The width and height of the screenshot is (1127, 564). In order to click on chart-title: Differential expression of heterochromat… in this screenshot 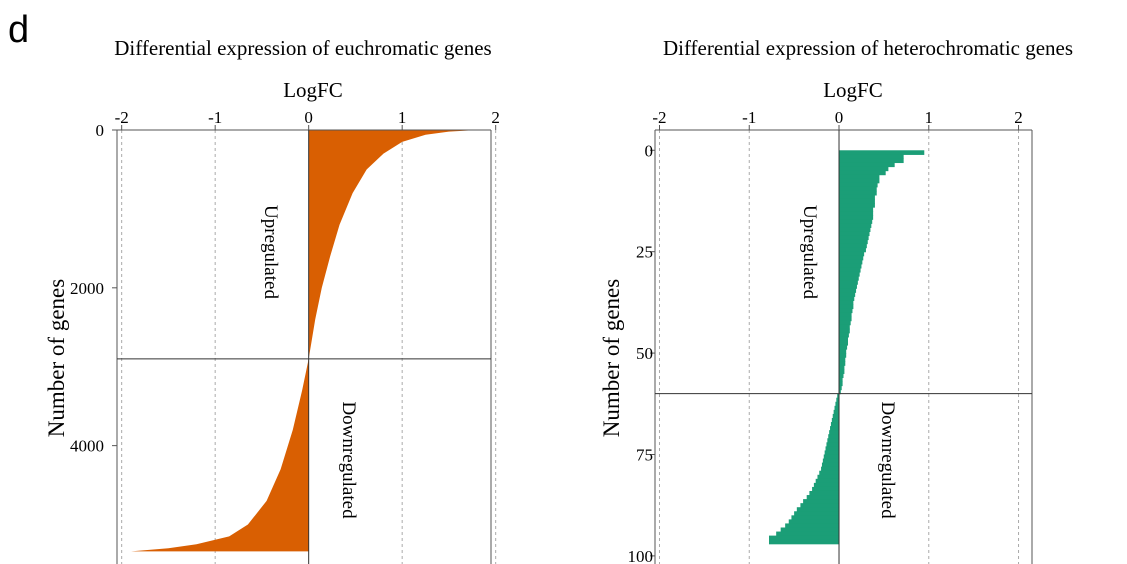, I will do `click(868, 48)`.